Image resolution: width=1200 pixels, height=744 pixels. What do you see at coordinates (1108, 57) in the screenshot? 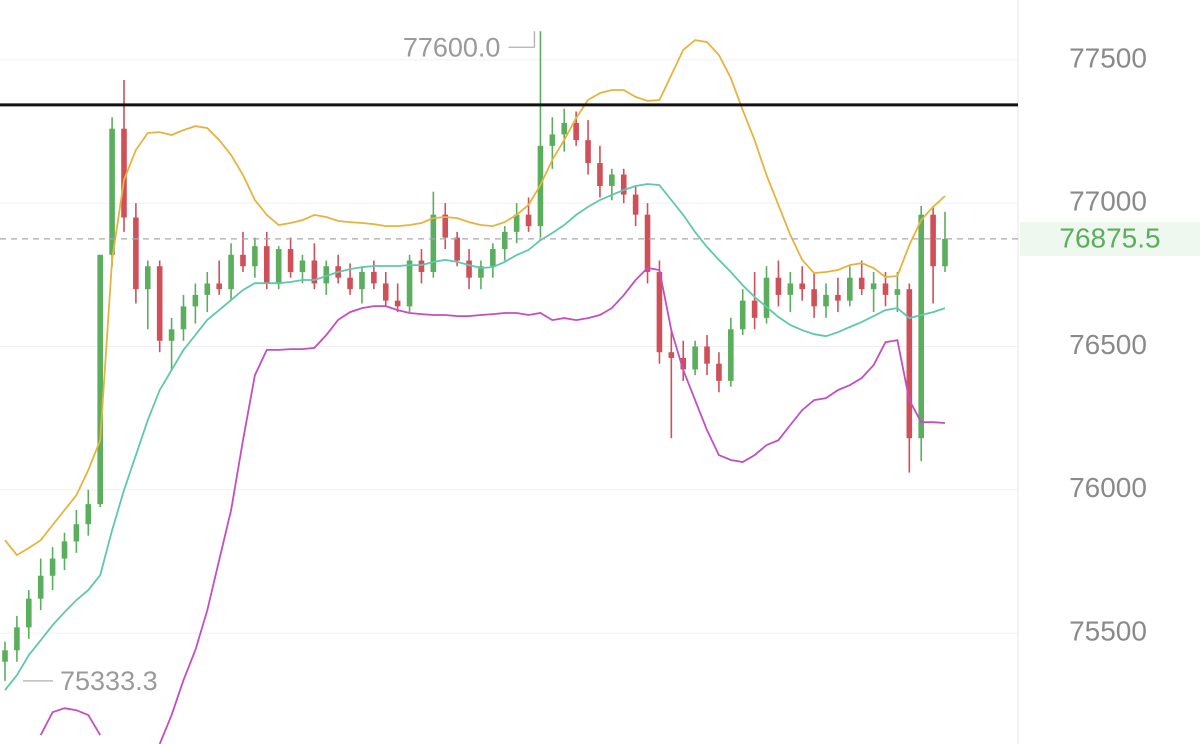
I see `y-tick-label: 77500` at bounding box center [1108, 57].